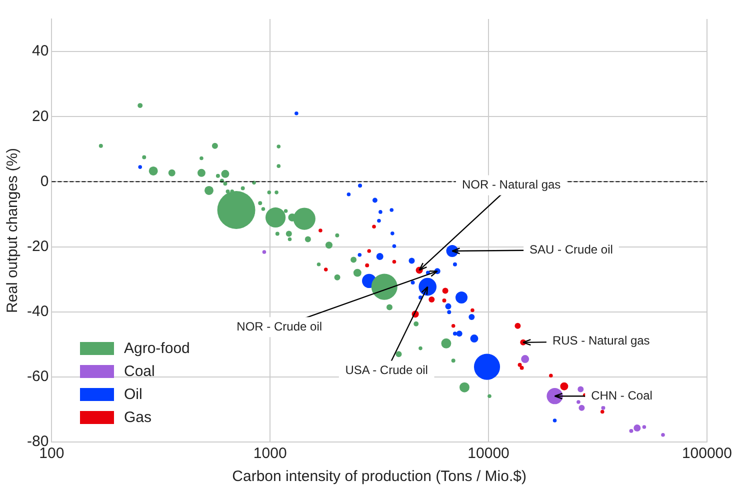  I want to click on annotation: NOR - Crude oil, so click(279, 326).